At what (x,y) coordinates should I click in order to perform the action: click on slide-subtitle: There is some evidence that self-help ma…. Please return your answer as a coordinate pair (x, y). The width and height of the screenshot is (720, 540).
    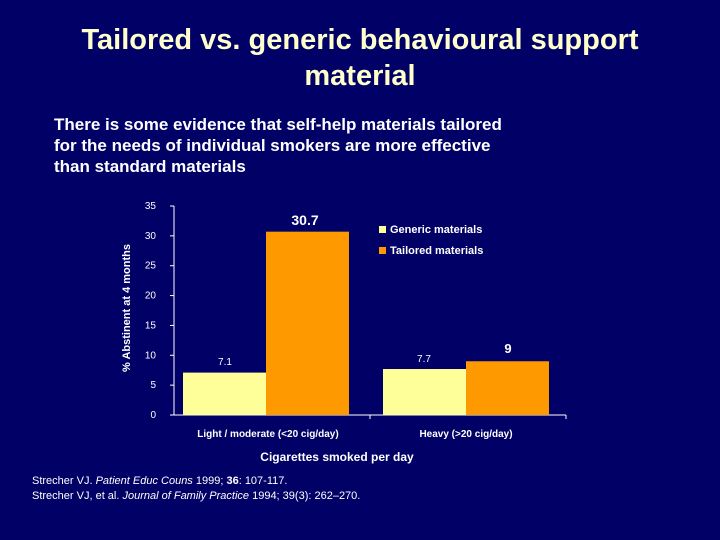
    Looking at the image, I should click on (324, 145).